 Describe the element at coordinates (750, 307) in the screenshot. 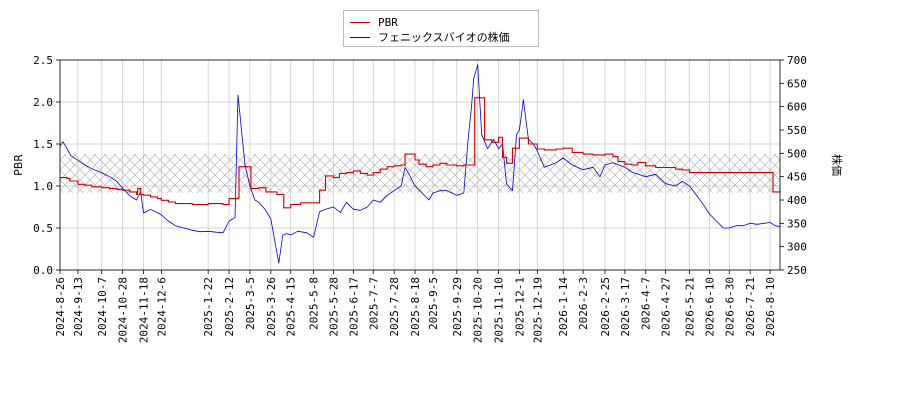

I see `x-tick-label: 2026-7-21` at that location.